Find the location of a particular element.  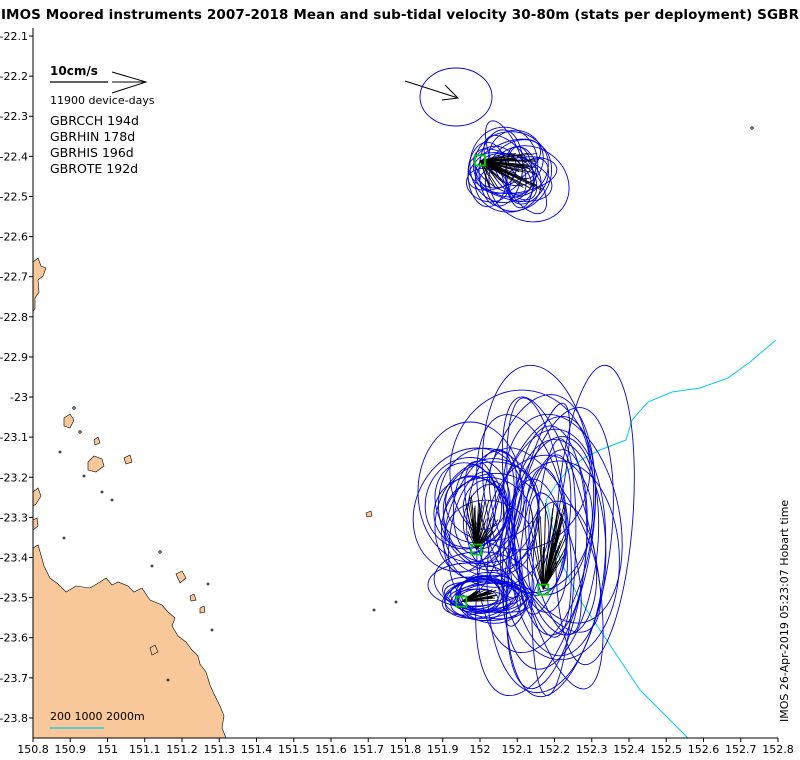

y-tick-label: -23.8 is located at coordinates (14, 718).